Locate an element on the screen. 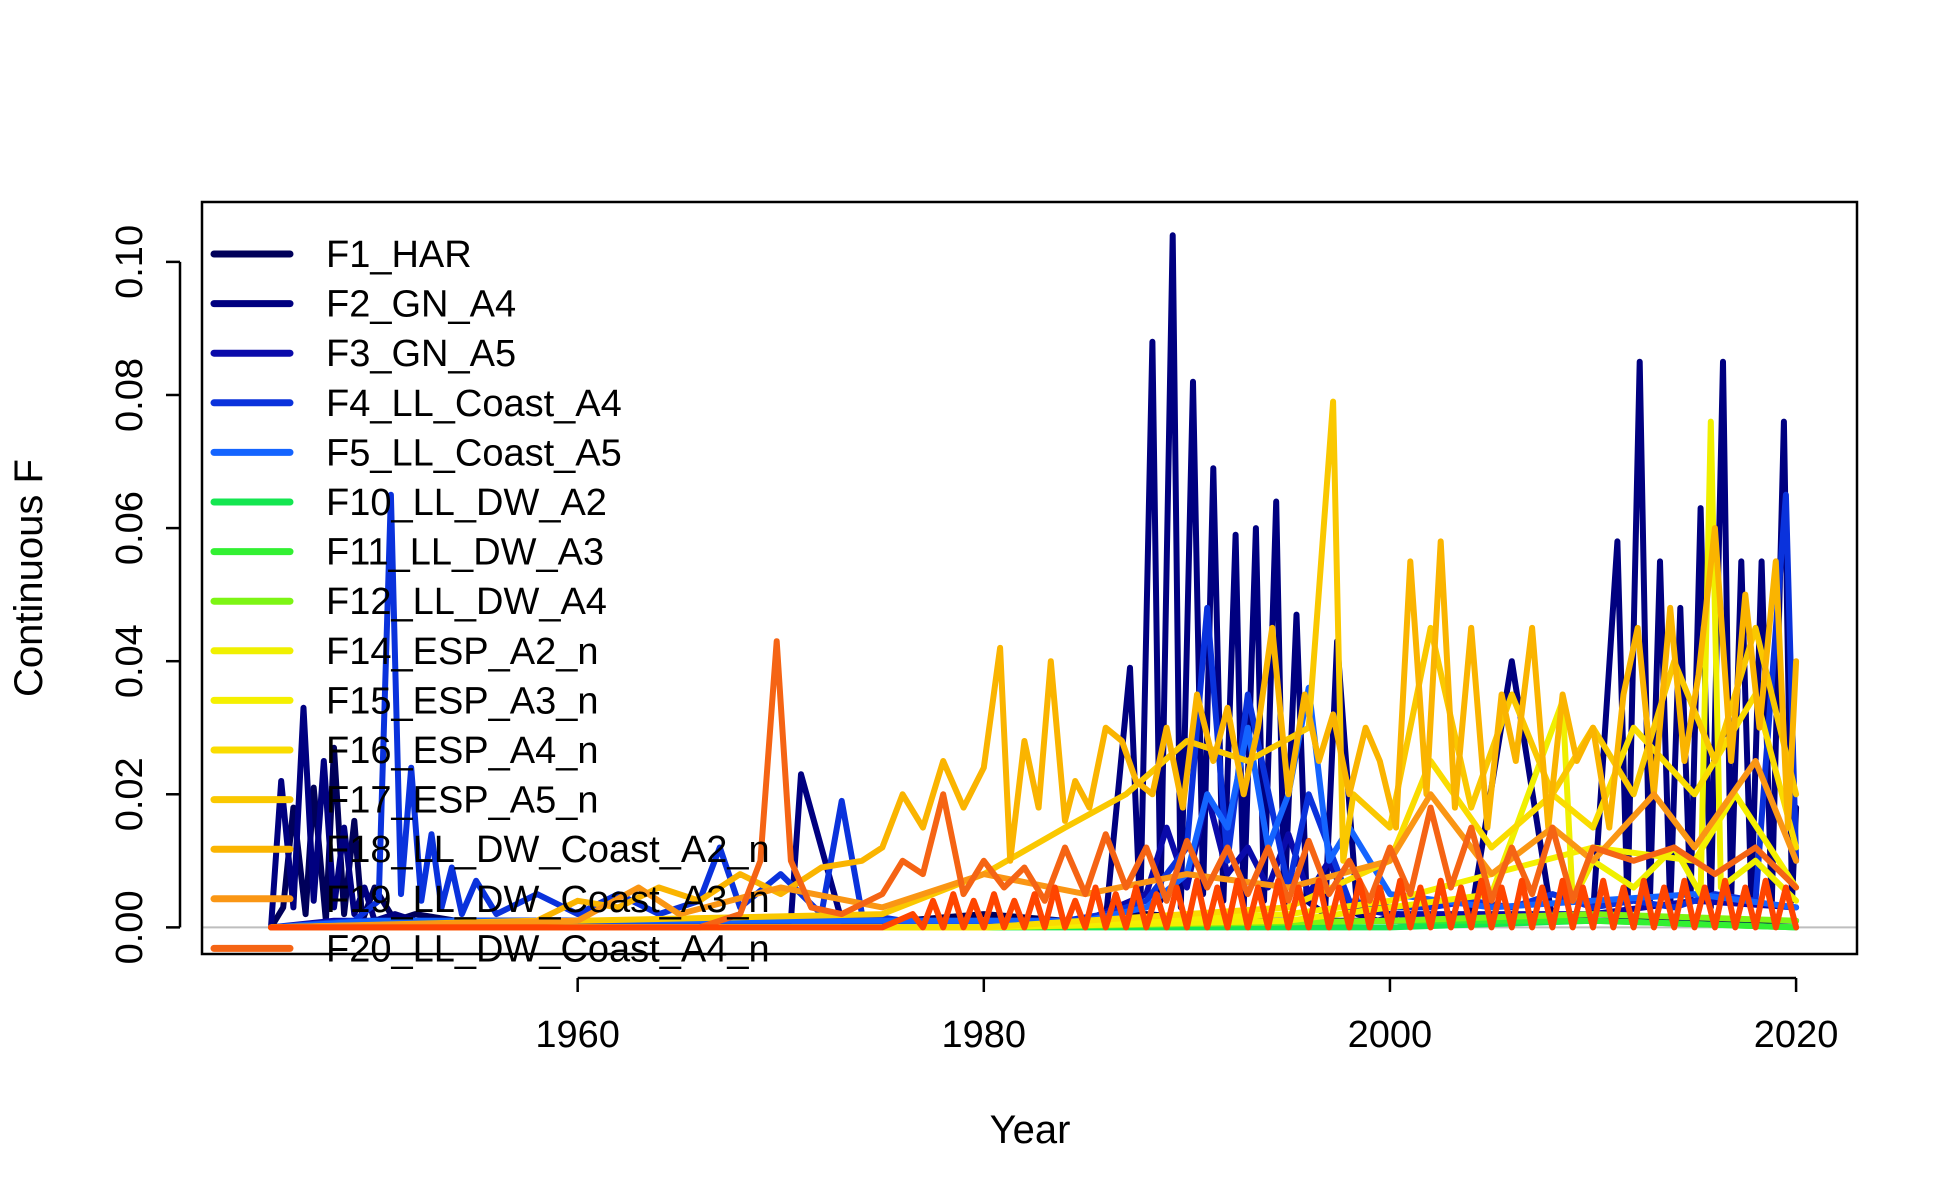 Image resolution: width=1950 pixels, height=1200 pixels. legend-label: F20_LL_DW_Coast_A4_n is located at coordinates (548, 949).